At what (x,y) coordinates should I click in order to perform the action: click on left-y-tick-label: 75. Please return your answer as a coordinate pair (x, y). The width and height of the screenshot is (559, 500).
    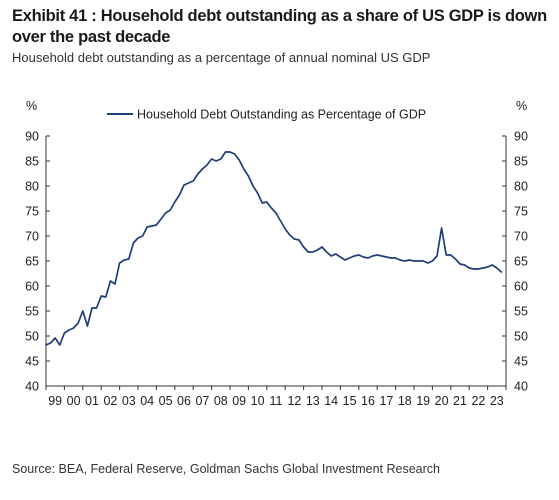
    Looking at the image, I should click on (32, 212).